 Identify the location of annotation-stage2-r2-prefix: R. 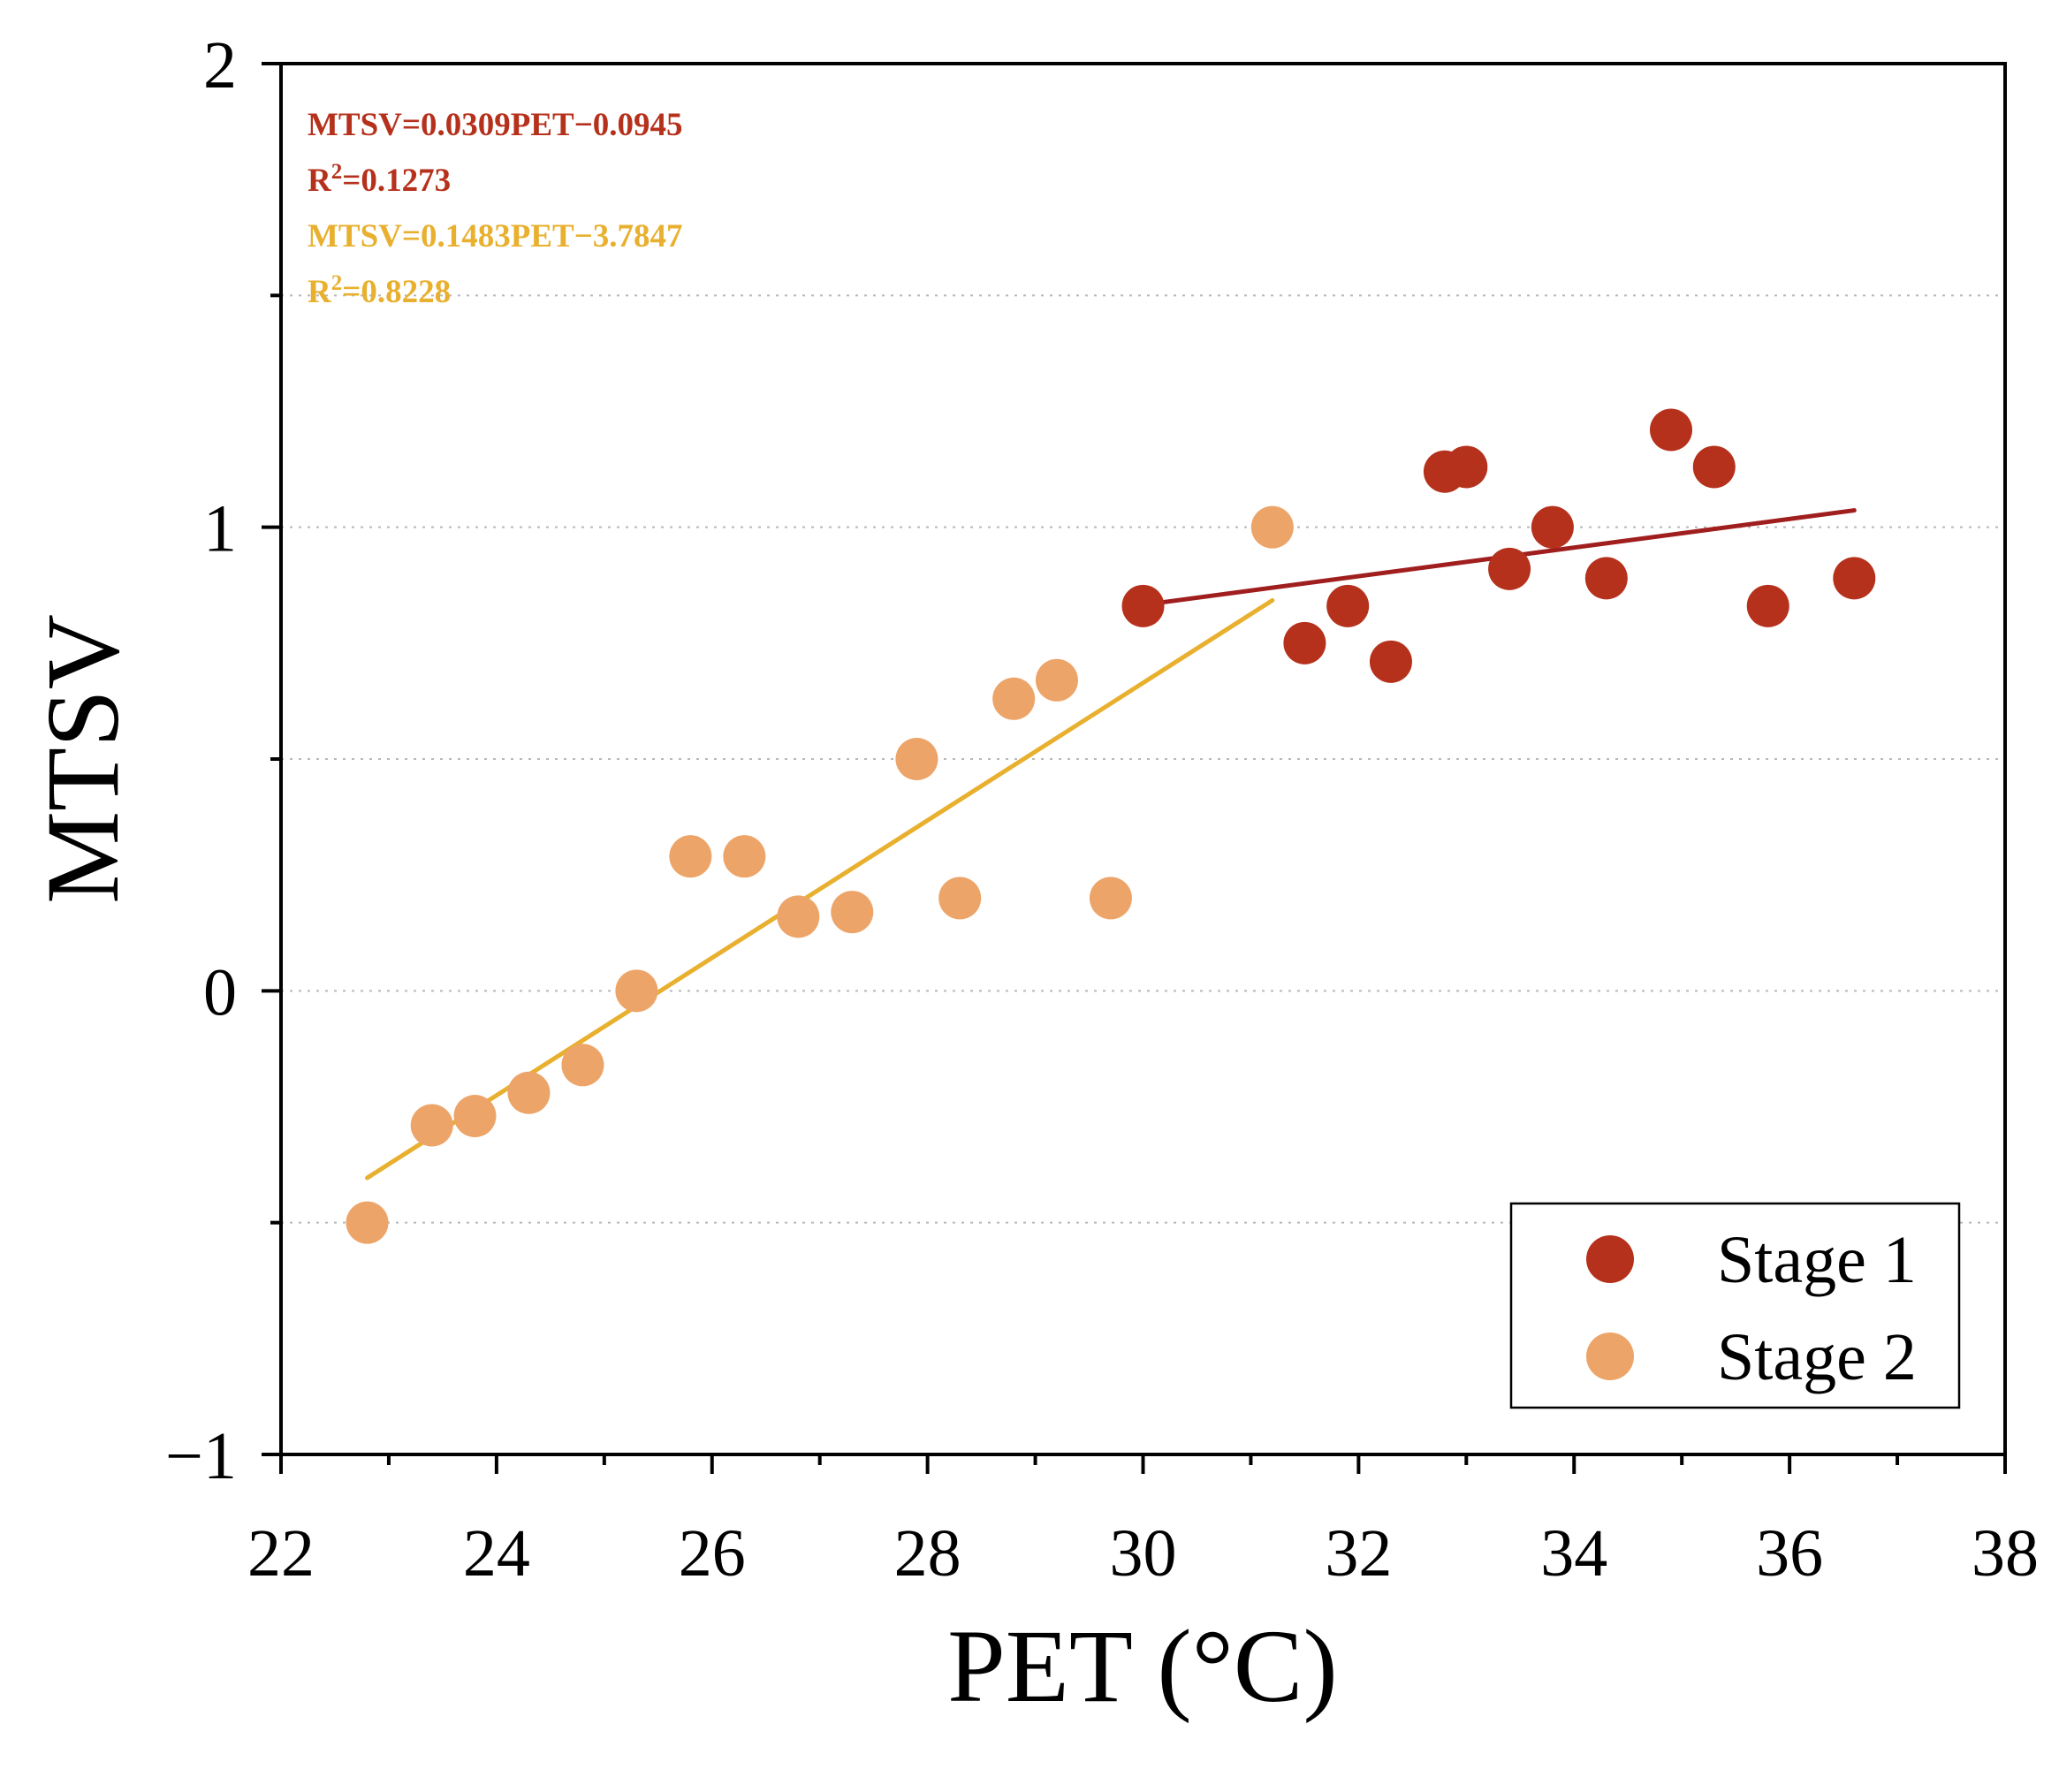
(320, 292).